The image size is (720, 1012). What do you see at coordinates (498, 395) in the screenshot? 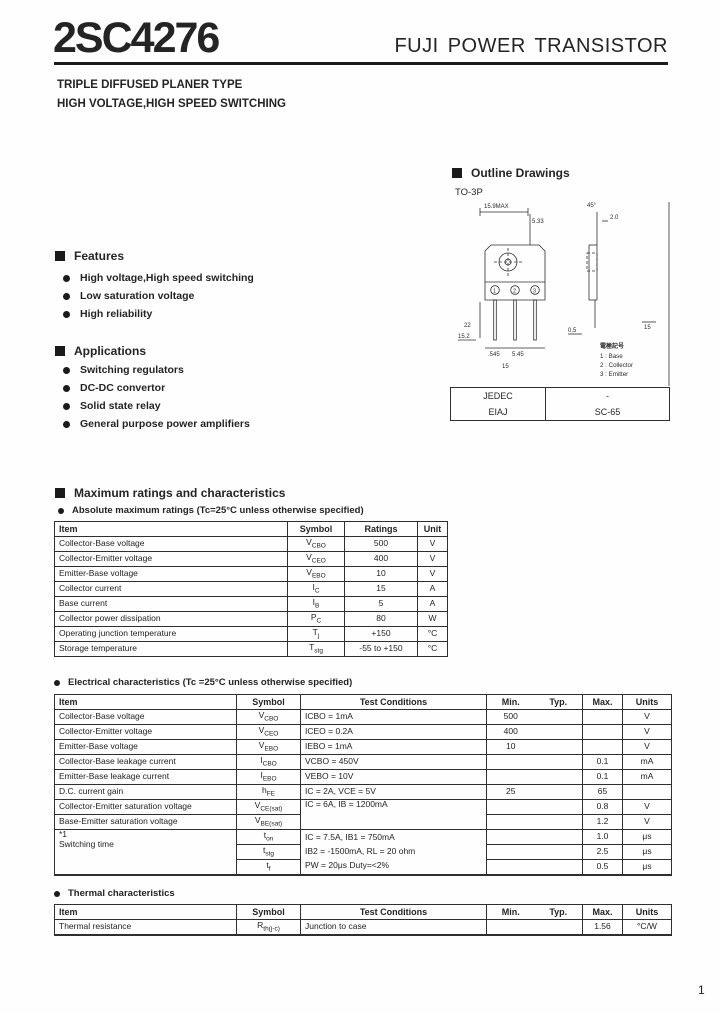
I see `jedec-label: JEDEC` at bounding box center [498, 395].